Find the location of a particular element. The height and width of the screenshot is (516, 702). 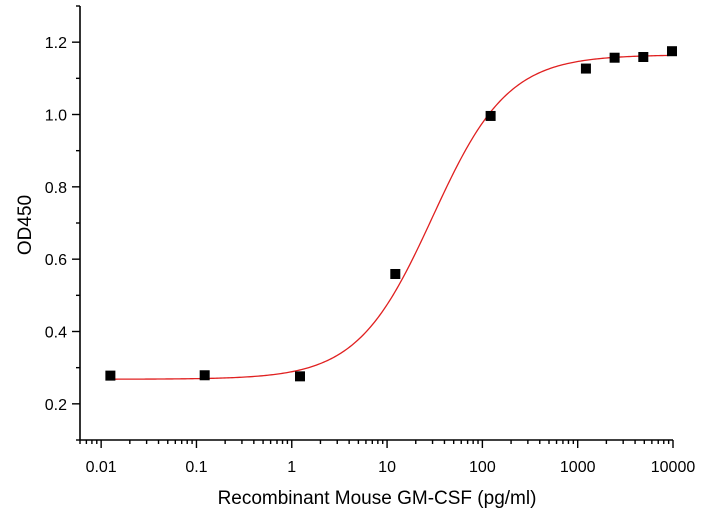

x-tick-label: 1000 is located at coordinates (578, 467).